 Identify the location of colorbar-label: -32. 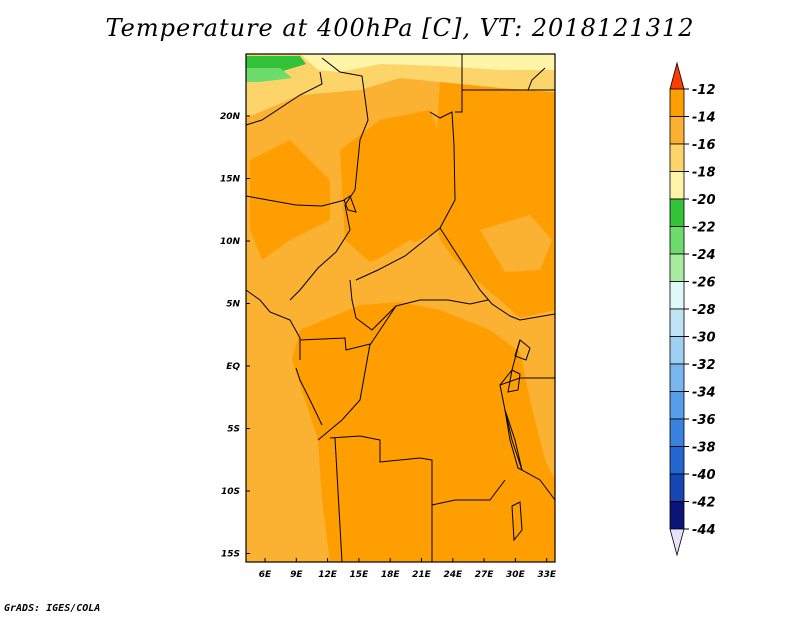
(704, 365).